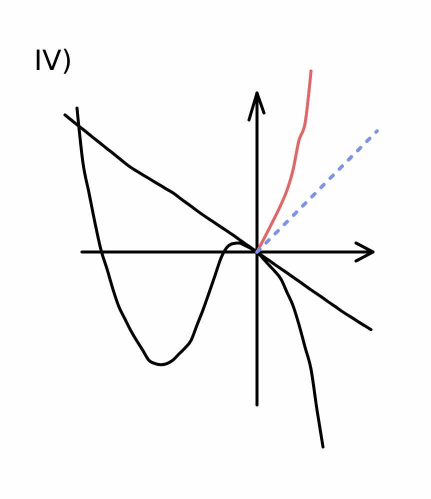  What do you see at coordinates (53, 60) in the screenshot?
I see `chart-title: IV)` at bounding box center [53, 60].